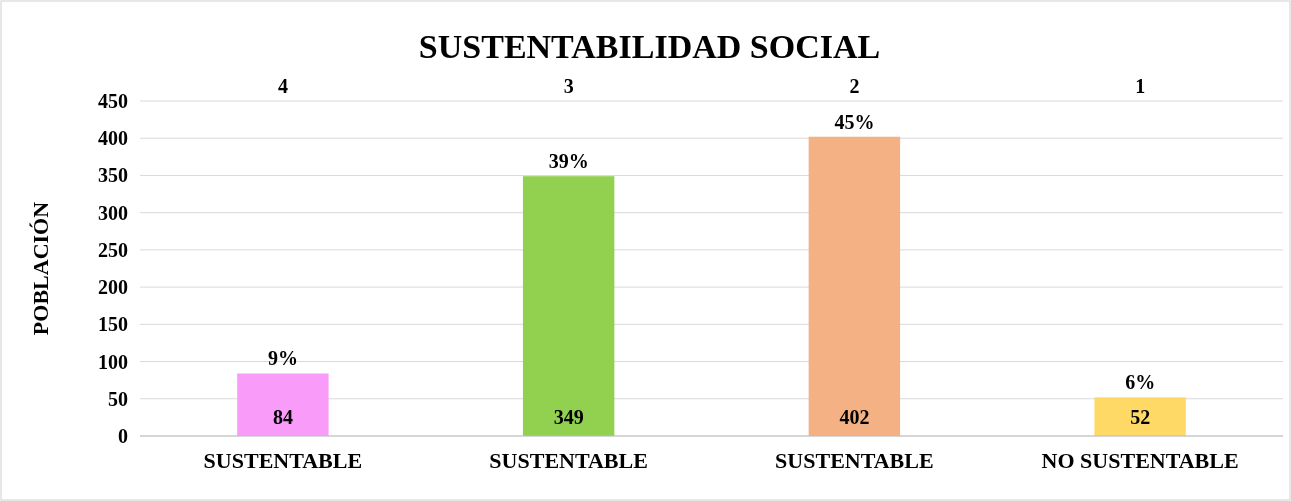 The image size is (1291, 501). I want to click on x-tick-label: NO SUSTENTABLE, so click(1140, 460).